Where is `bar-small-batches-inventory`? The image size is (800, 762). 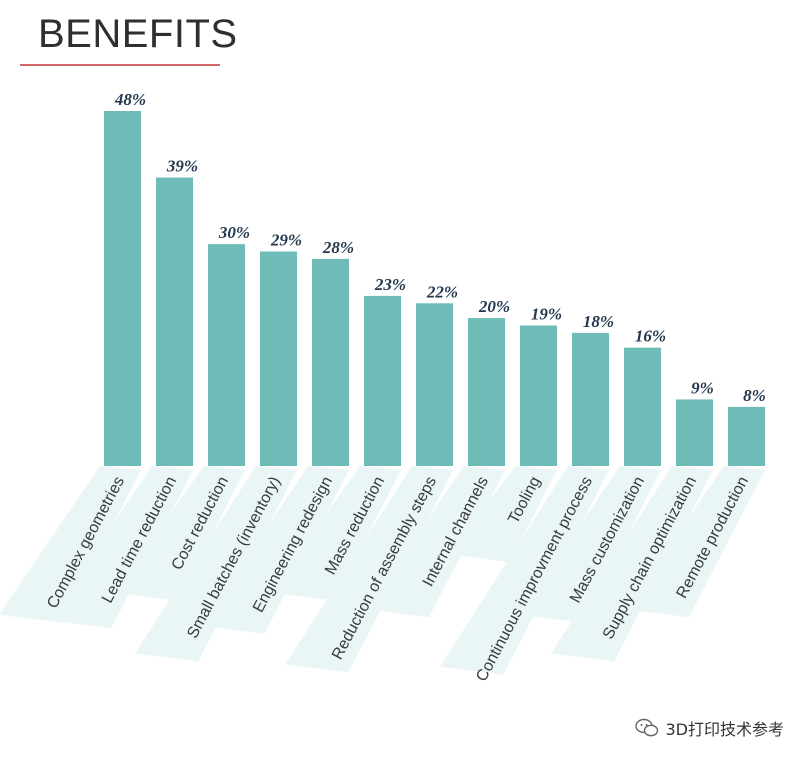
bar-small-batches-inventory is located at coordinates (278, 358).